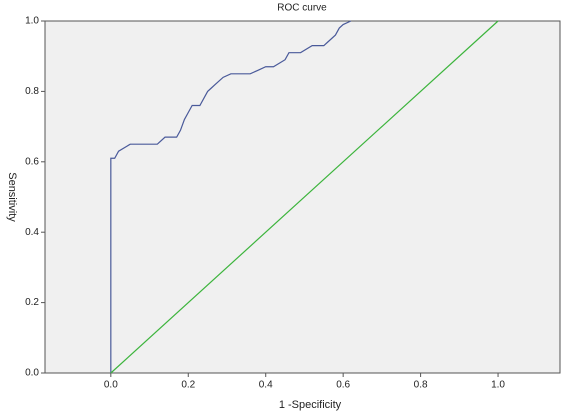 This screenshot has width=567, height=415. Describe the element at coordinates (32, 161) in the screenshot. I see `y-tick-label: 0.6` at that location.